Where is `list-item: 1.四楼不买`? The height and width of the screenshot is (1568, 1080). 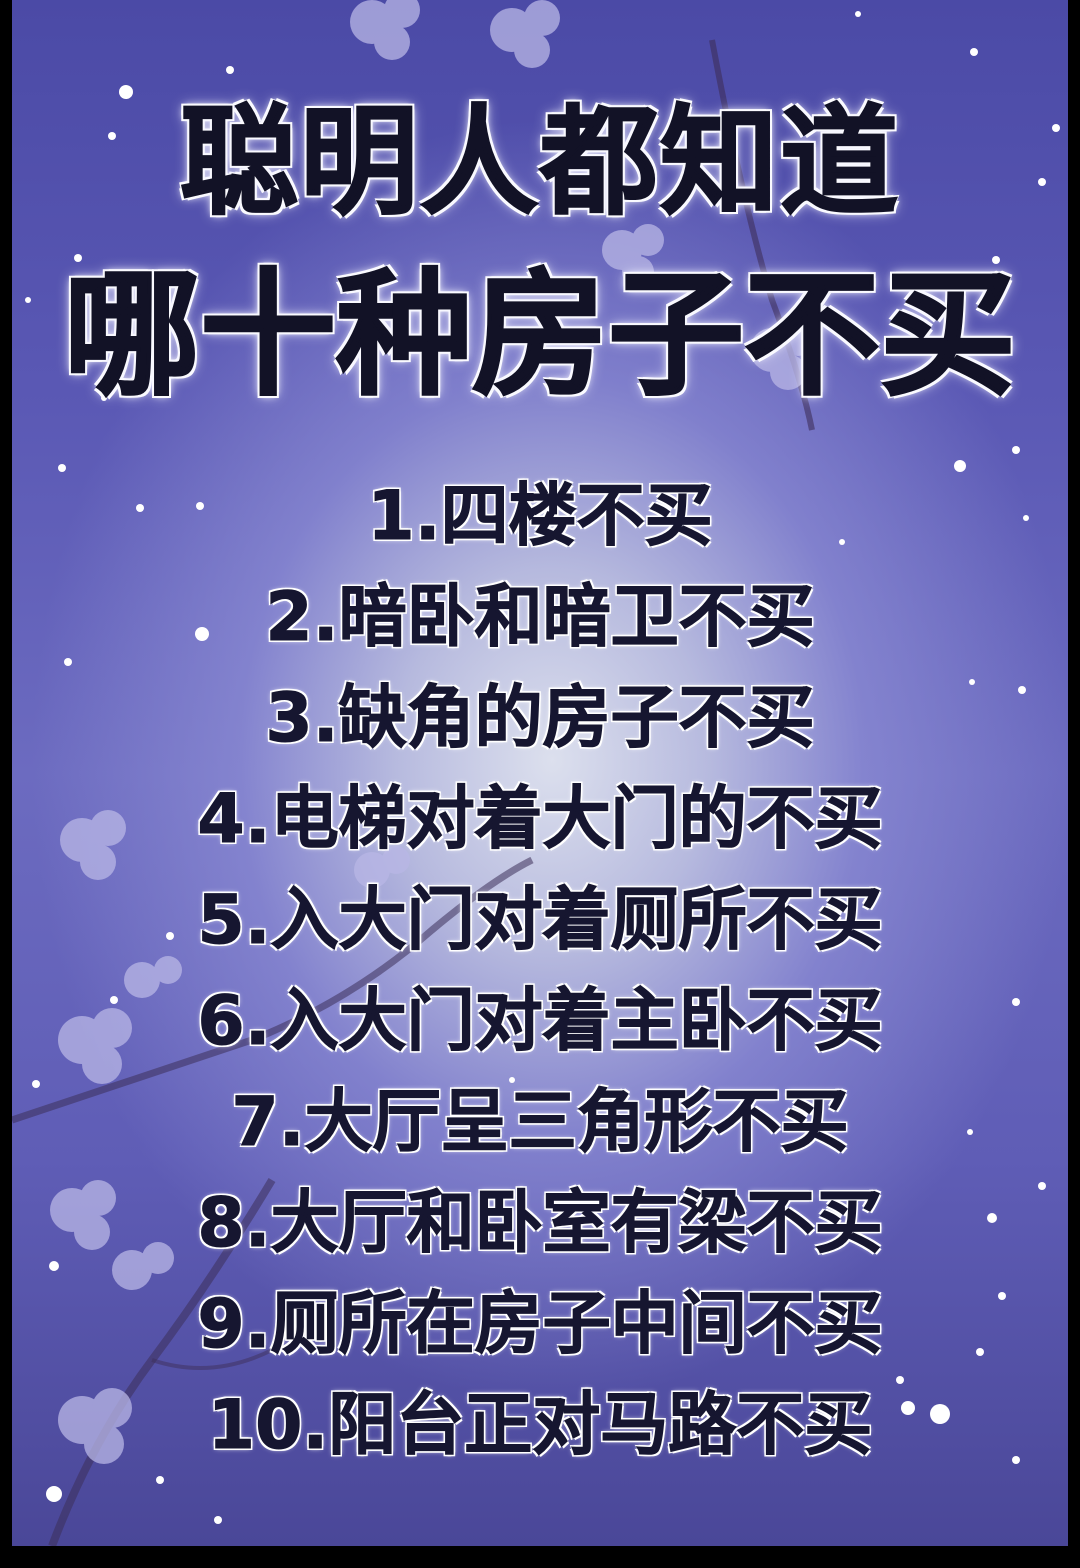 list-item: 1.四楼不买 is located at coordinates (540, 517).